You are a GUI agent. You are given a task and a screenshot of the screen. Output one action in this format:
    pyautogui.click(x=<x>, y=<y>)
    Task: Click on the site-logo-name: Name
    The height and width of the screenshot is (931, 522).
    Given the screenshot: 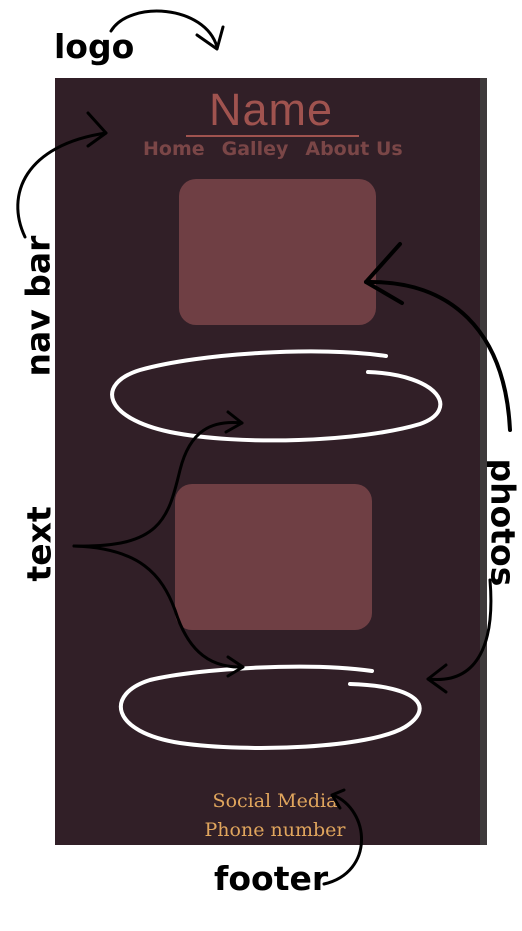 What is the action you would take?
    pyautogui.click(x=271, y=109)
    